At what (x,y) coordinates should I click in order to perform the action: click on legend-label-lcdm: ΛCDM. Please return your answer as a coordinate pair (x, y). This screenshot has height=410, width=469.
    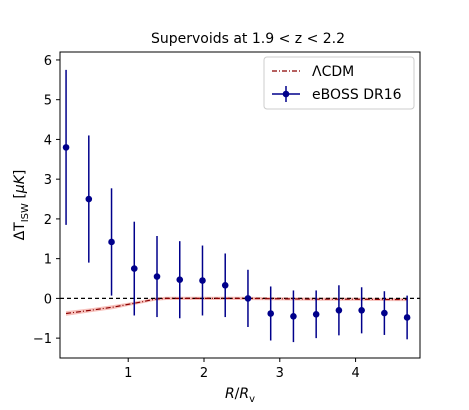
    Looking at the image, I should click on (333, 72).